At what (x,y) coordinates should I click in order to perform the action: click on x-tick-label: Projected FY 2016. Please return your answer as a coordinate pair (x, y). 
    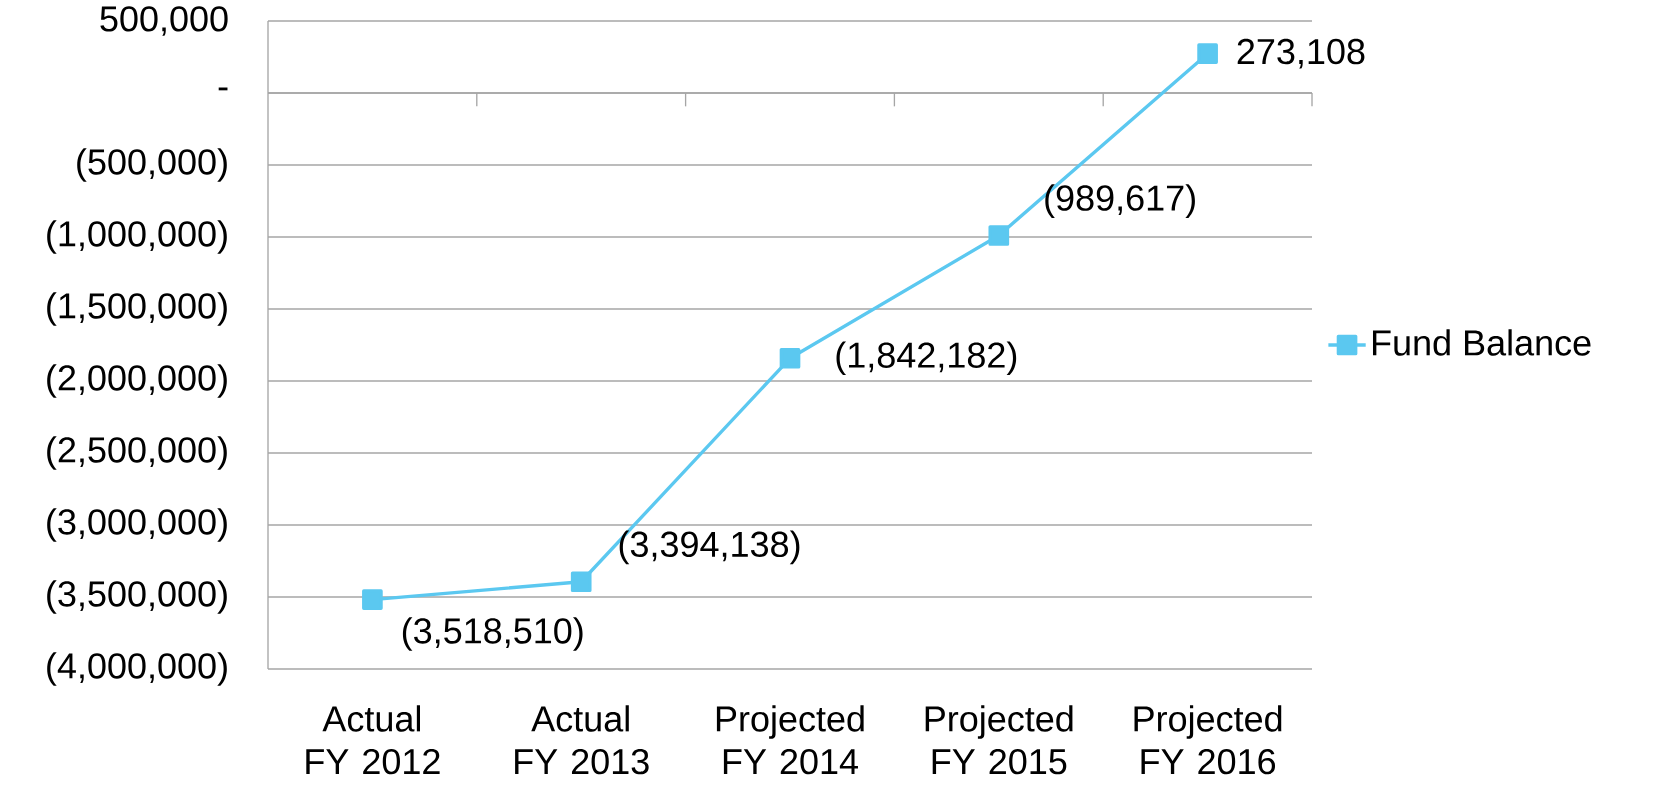
    Looking at the image, I should click on (1208, 740).